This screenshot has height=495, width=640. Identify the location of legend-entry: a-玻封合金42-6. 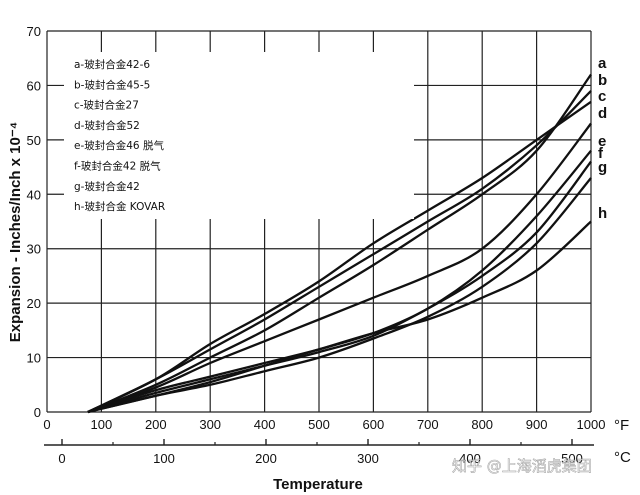
(112, 64).